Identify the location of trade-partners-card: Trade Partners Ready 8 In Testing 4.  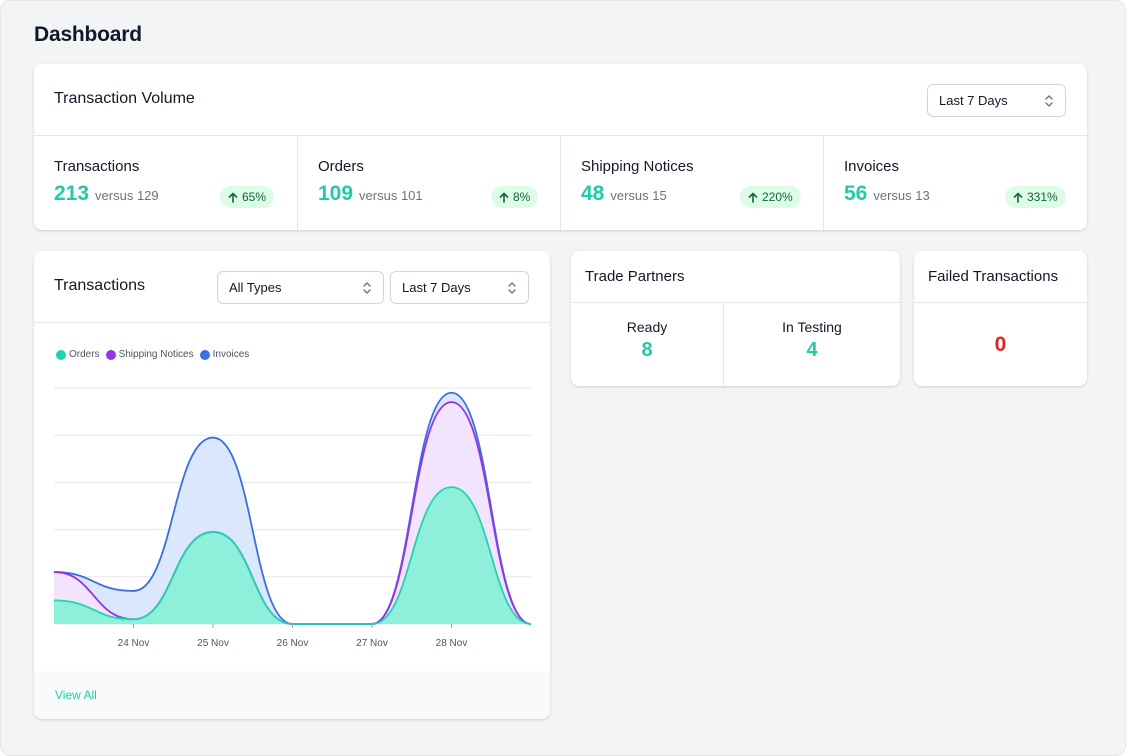
(735, 318).